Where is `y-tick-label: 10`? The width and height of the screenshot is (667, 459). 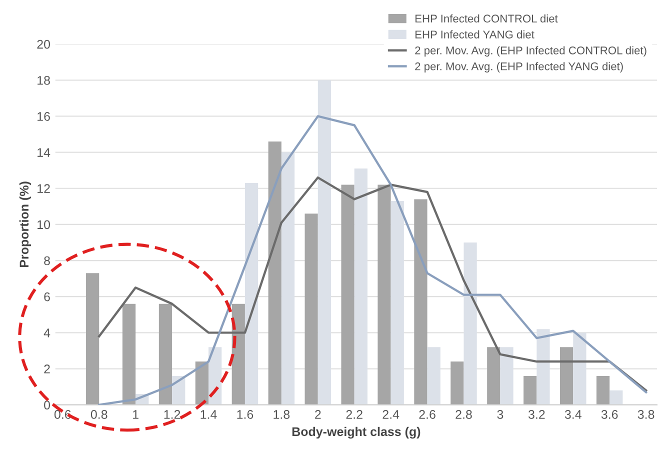 y-tick-label: 10 is located at coordinates (44, 225).